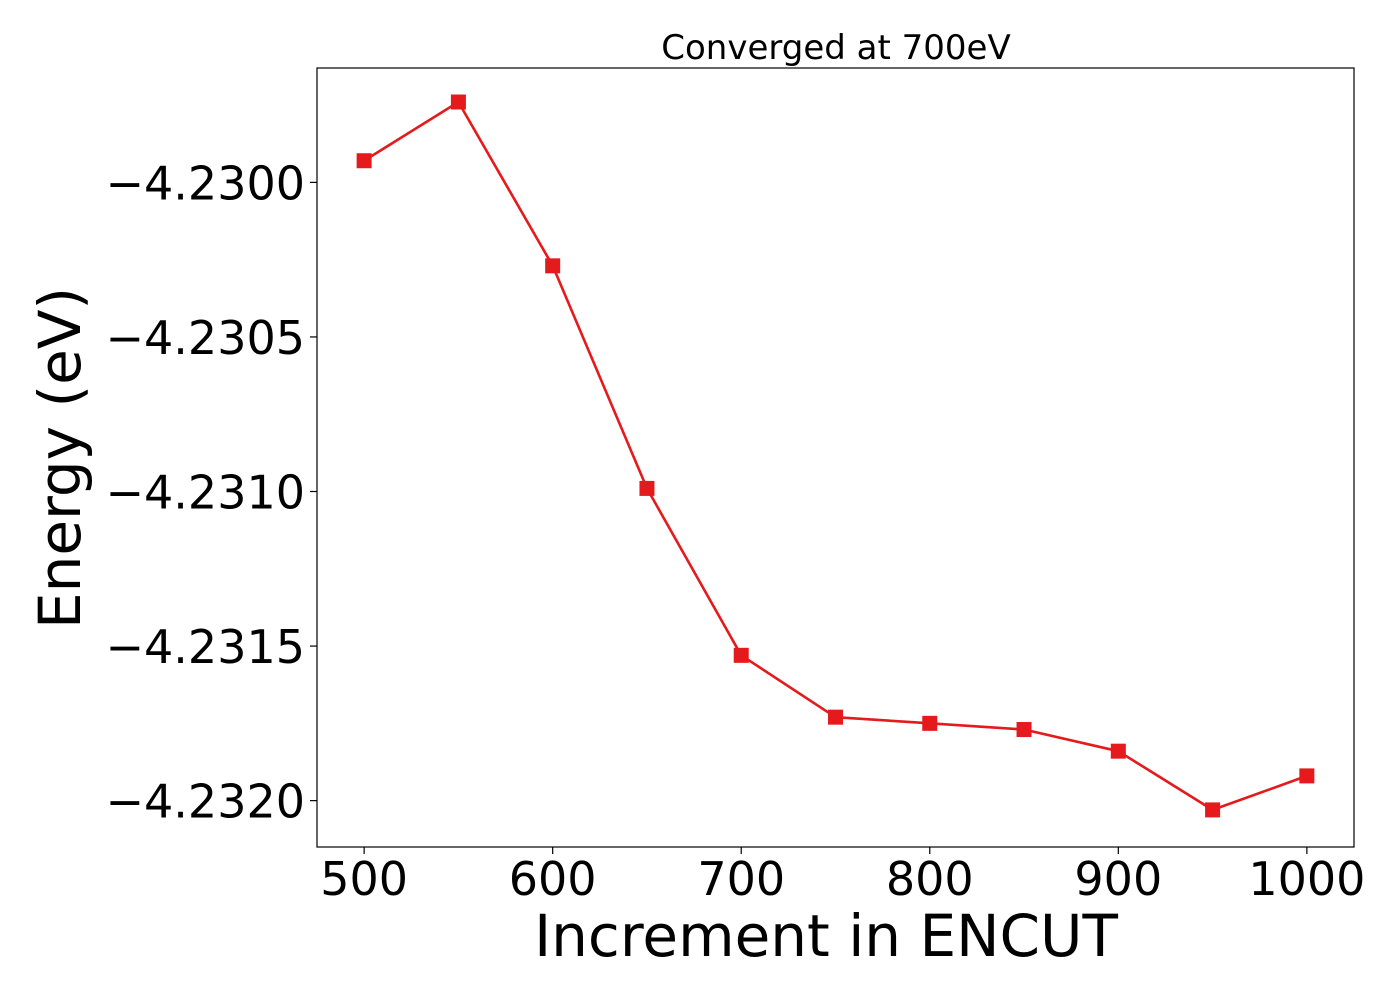 This screenshot has height=1000, width=1400. Describe the element at coordinates (835, 48) in the screenshot. I see `chart-title: Converged at 700eV` at that location.